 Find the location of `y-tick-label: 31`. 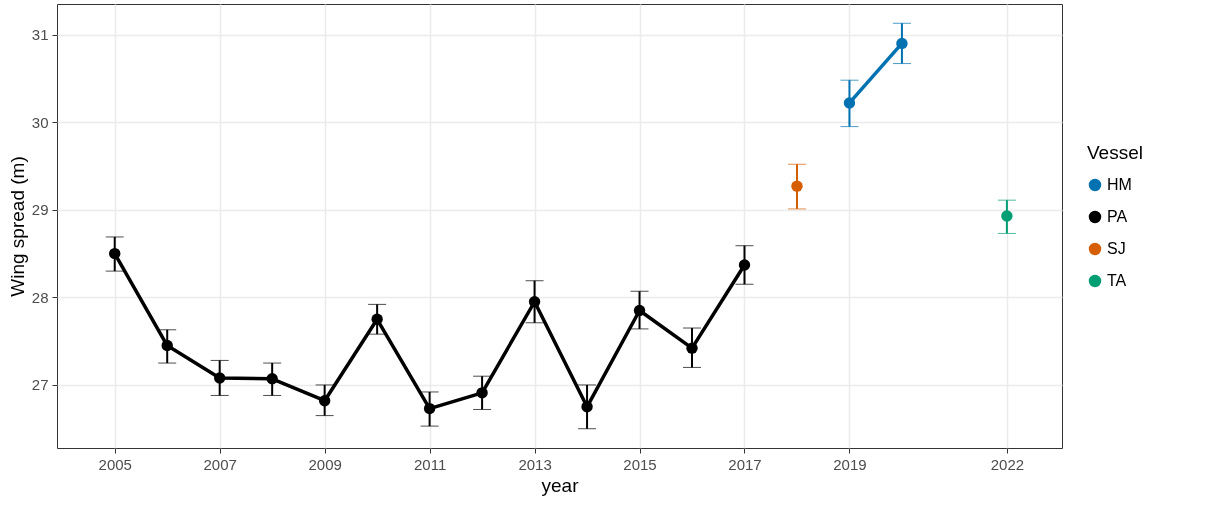

y-tick-label: 31 is located at coordinates (40, 35).